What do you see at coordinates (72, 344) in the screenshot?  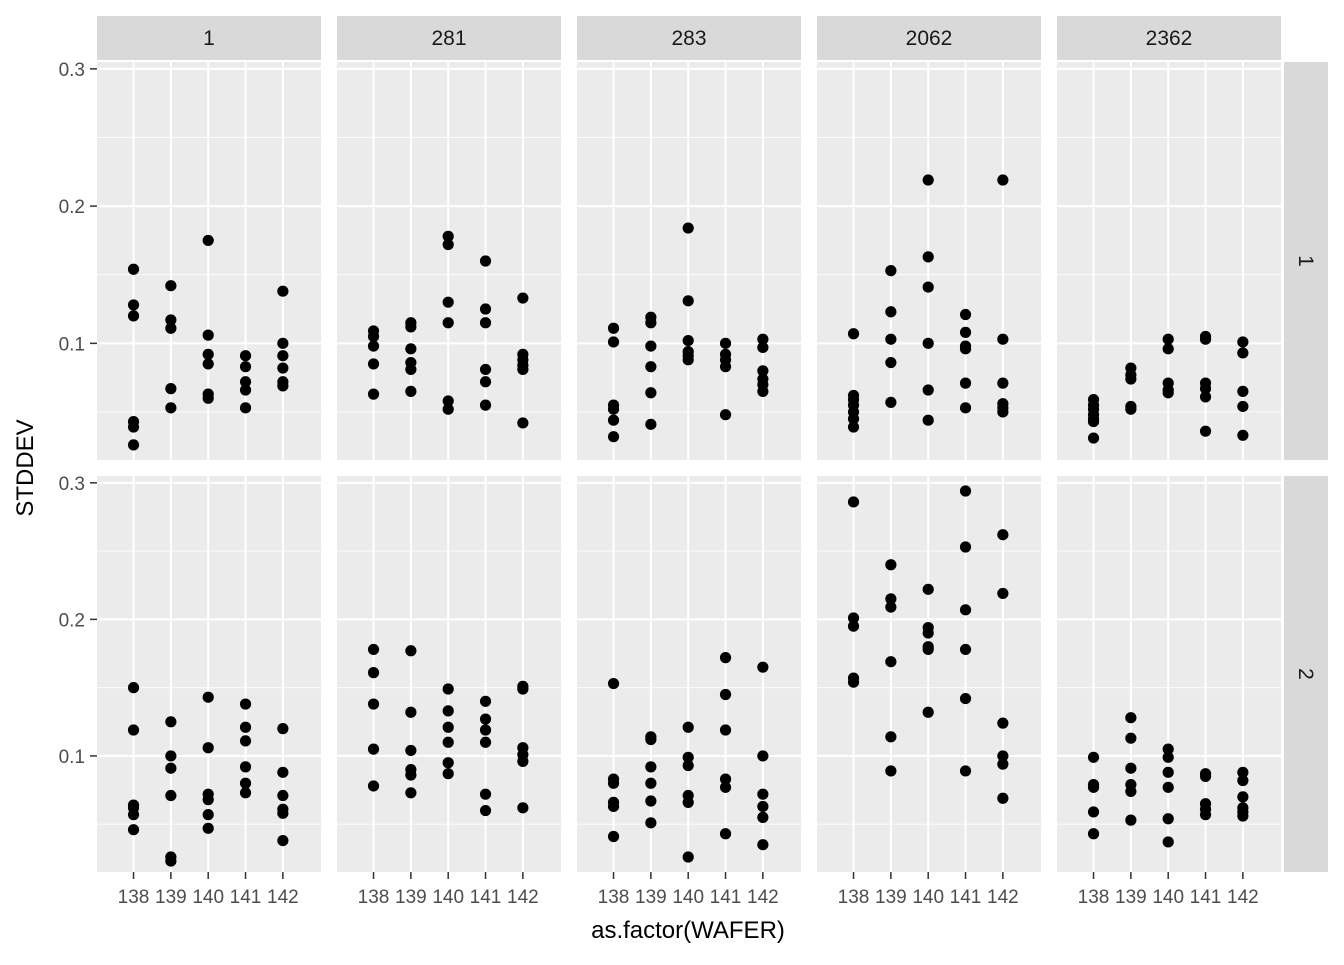 I see `y-tick-label: 0.1` at bounding box center [72, 344].